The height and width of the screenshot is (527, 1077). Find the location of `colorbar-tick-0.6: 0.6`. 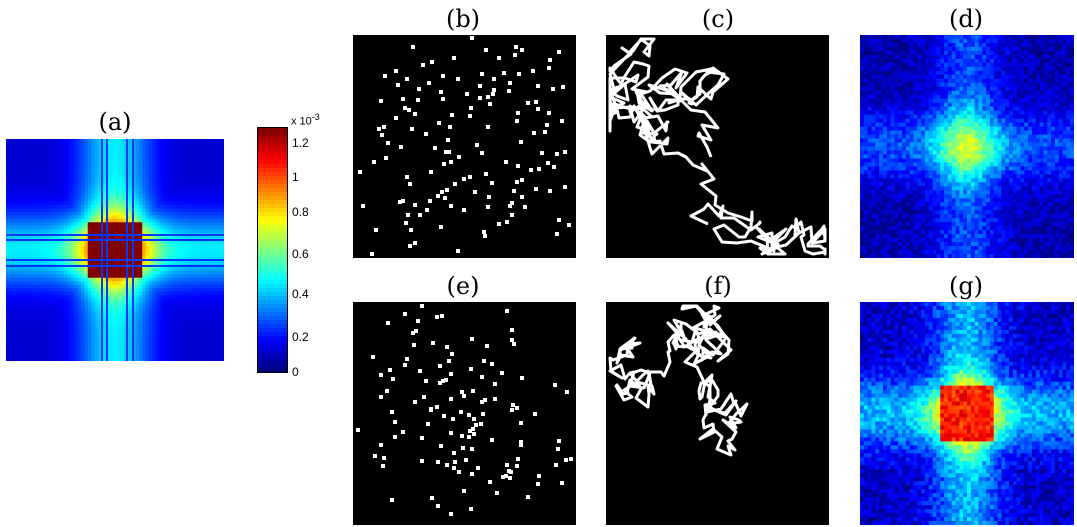

colorbar-tick-0.6: 0.6 is located at coordinates (300, 254).